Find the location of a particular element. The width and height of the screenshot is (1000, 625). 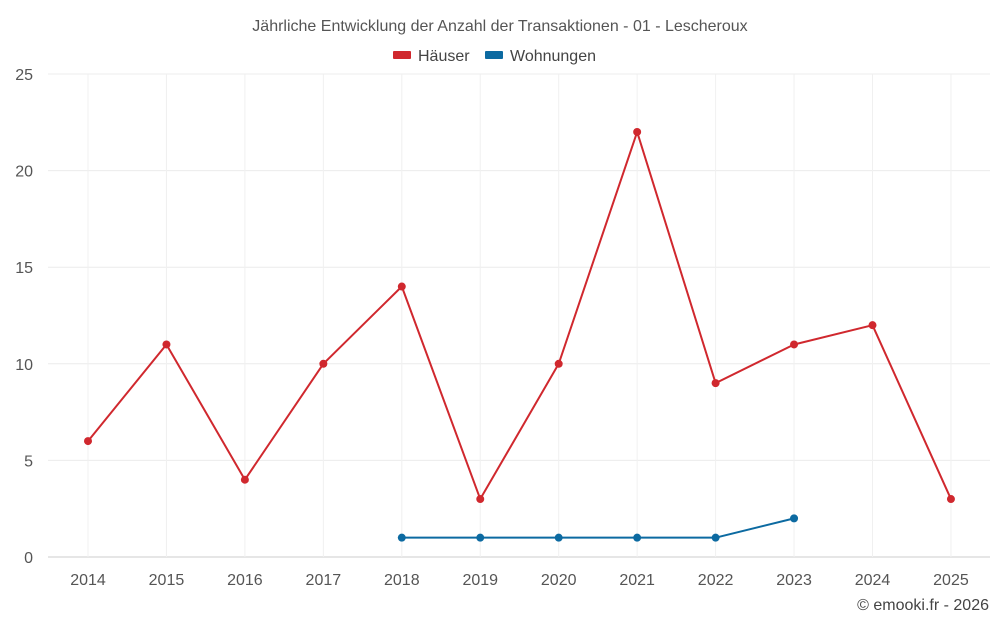

legend-label-wohnungen: Wohnungen is located at coordinates (553, 56).